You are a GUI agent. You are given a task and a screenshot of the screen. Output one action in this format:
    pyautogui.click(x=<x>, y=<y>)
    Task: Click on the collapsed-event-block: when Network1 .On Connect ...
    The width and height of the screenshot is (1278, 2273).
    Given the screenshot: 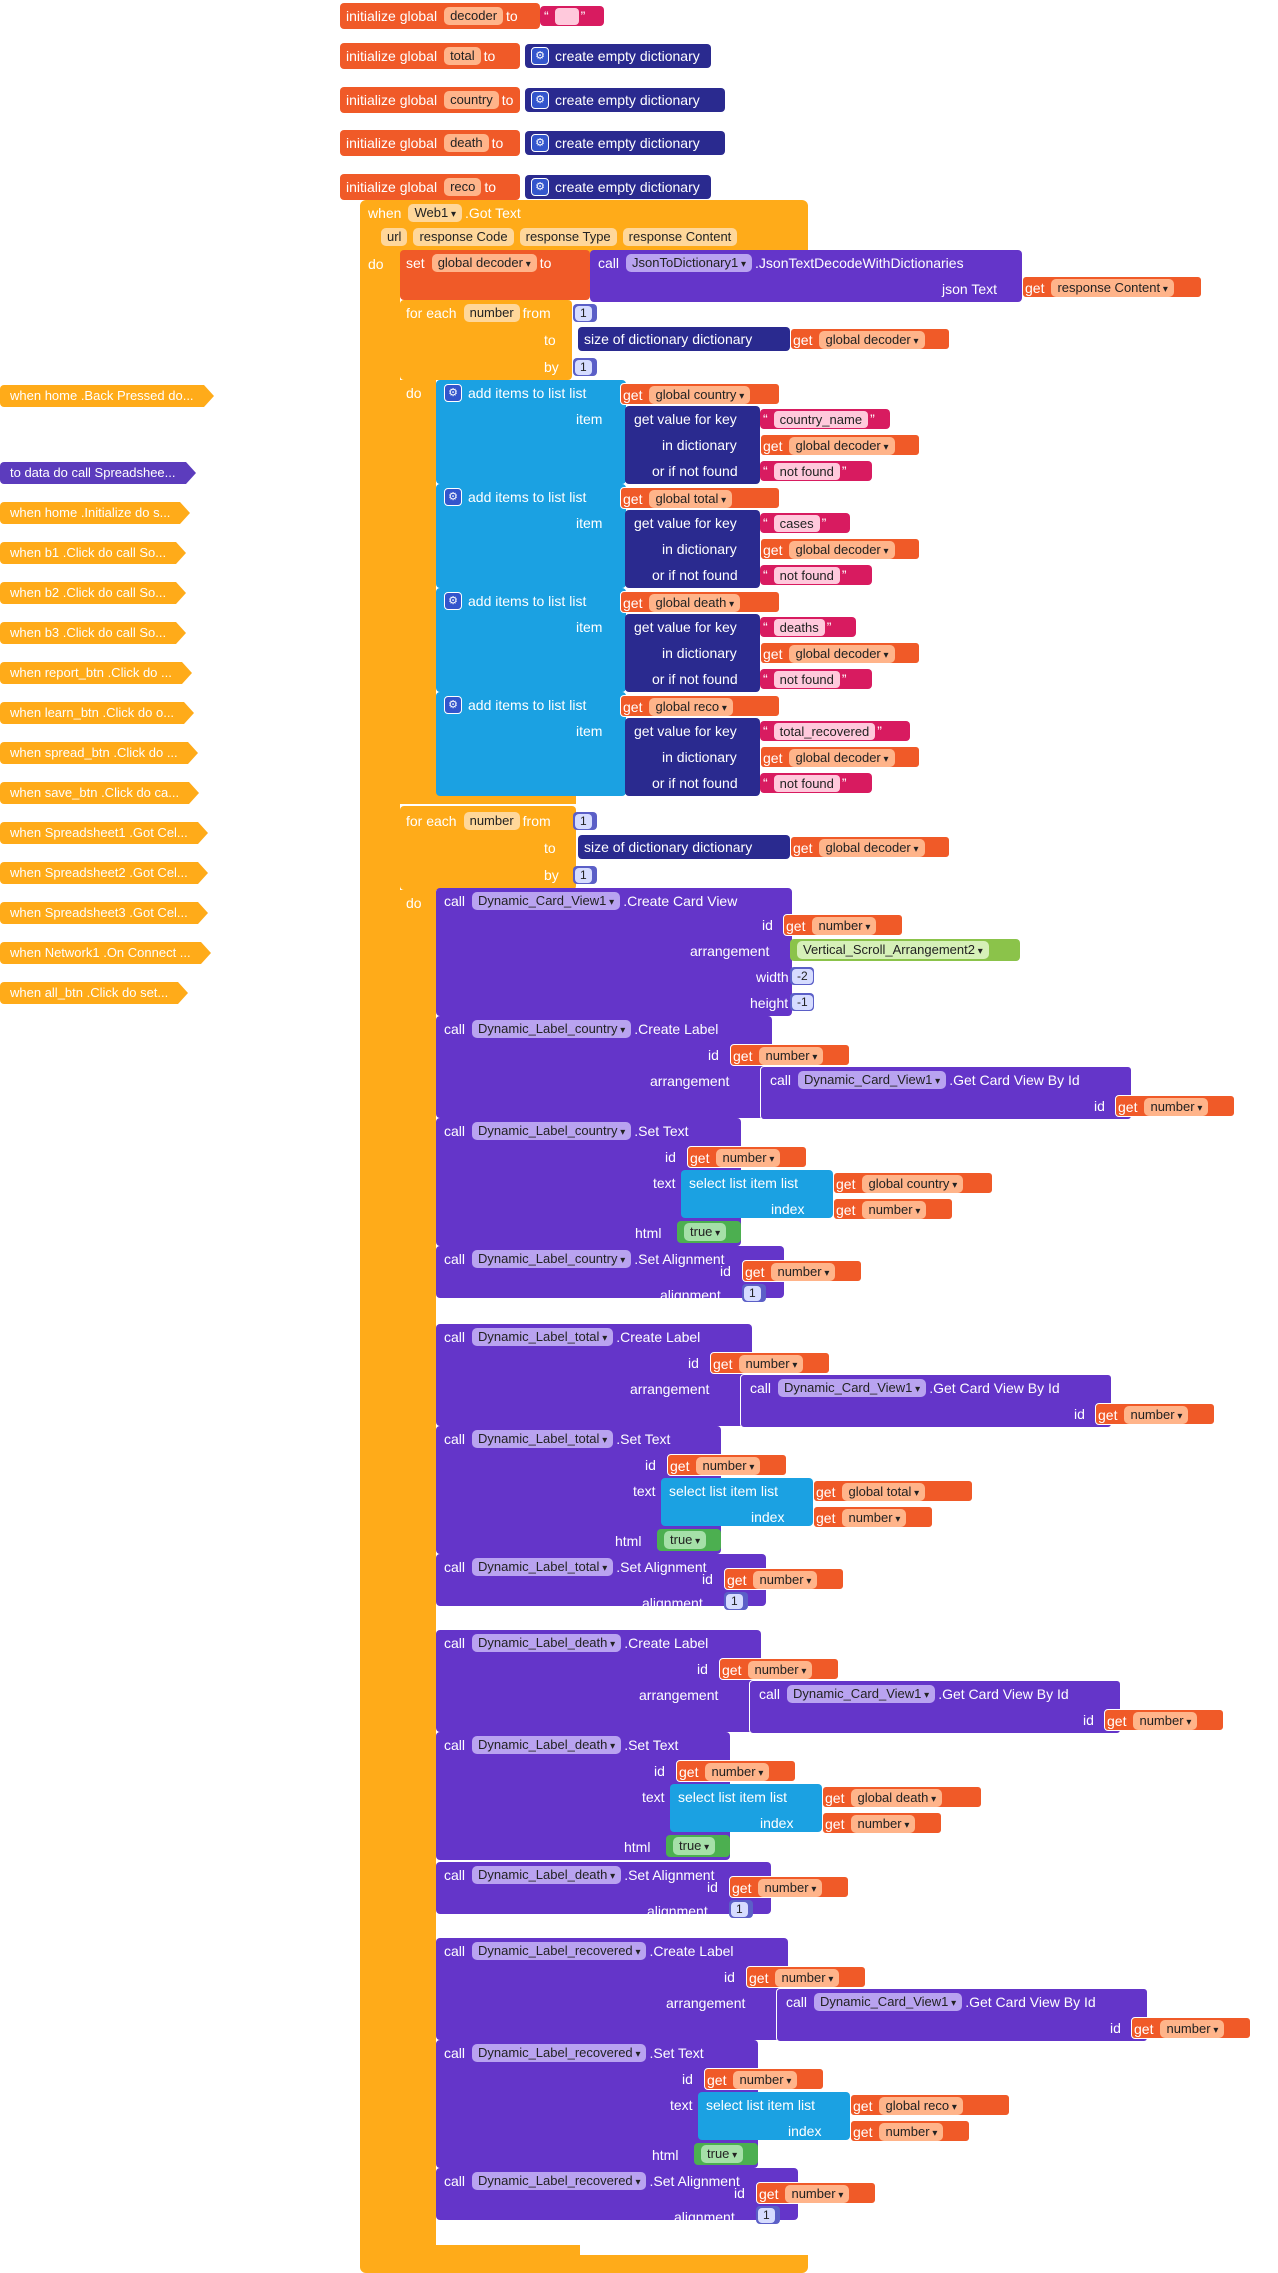 What is the action you would take?
    pyautogui.click(x=105, y=953)
    